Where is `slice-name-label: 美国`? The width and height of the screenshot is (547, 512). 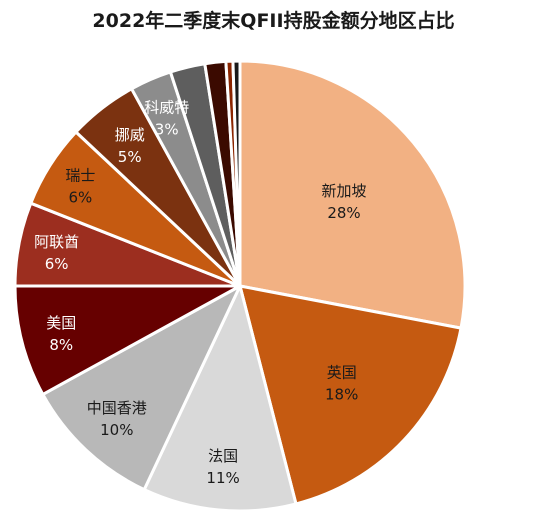
slice-name-label: 美国 is located at coordinates (61, 323).